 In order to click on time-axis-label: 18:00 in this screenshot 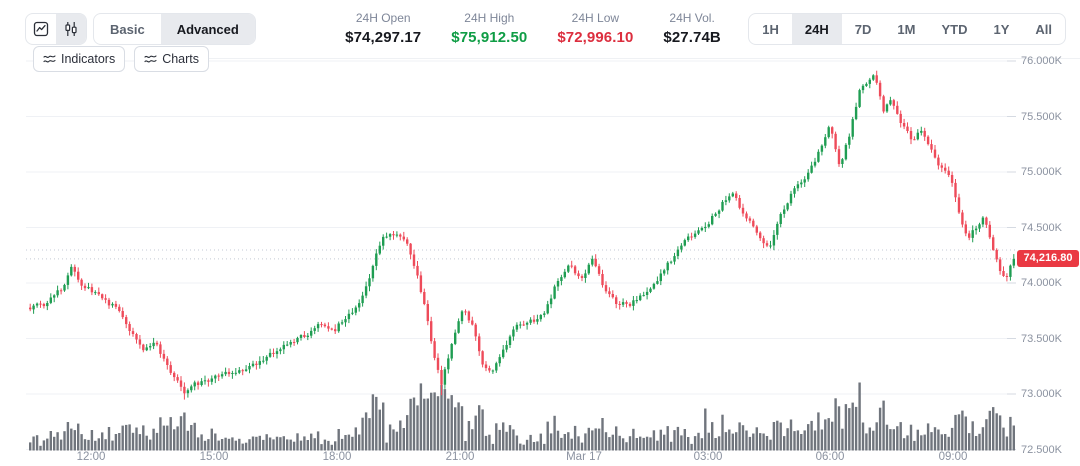, I will do `click(337, 457)`.